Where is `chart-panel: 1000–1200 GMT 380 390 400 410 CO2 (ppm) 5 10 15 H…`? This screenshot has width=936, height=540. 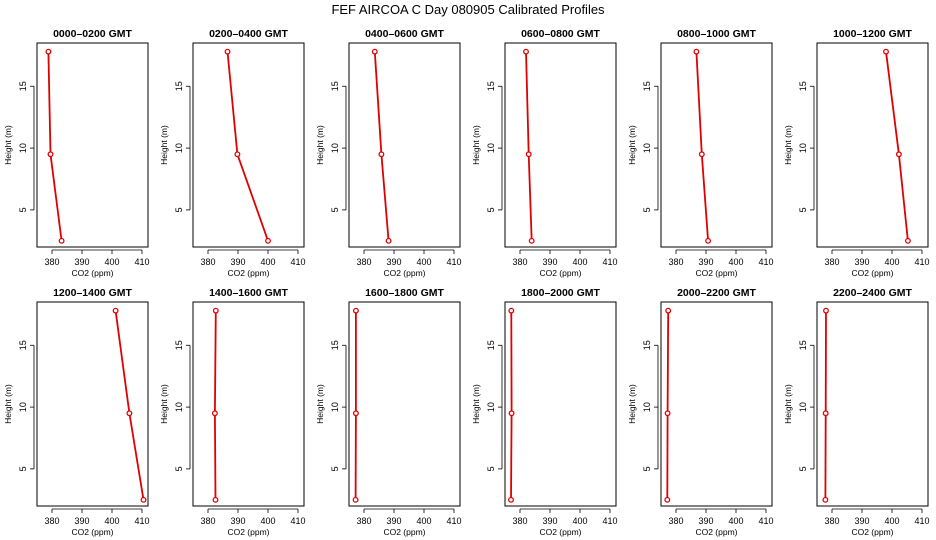
chart-panel: 1000–1200 GMT 380 390 400 410 CO2 (ppm) 5 10 15 H… is located at coordinates (856, 153).